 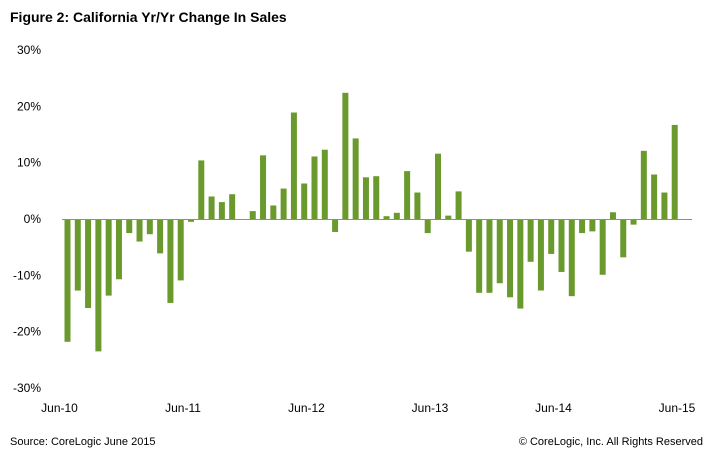 What do you see at coordinates (29, 106) in the screenshot?
I see `y-tick-label: 20%` at bounding box center [29, 106].